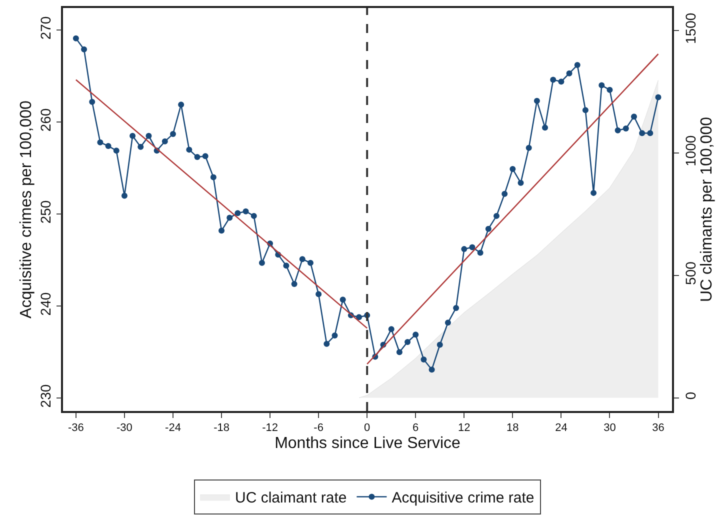 This screenshot has width=721, height=522. What do you see at coordinates (46, 120) in the screenshot?
I see `y-tick-label: 260` at bounding box center [46, 120].